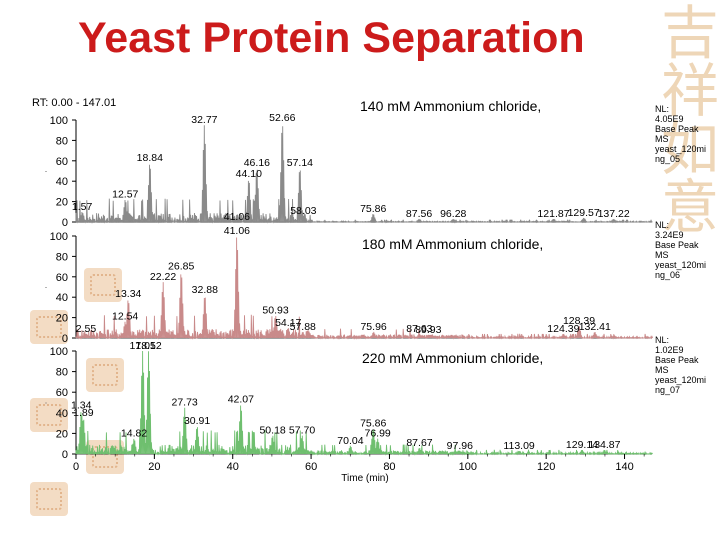 The height and width of the screenshot is (540, 720). I want to click on peak-label: 124.39, so click(563, 329).